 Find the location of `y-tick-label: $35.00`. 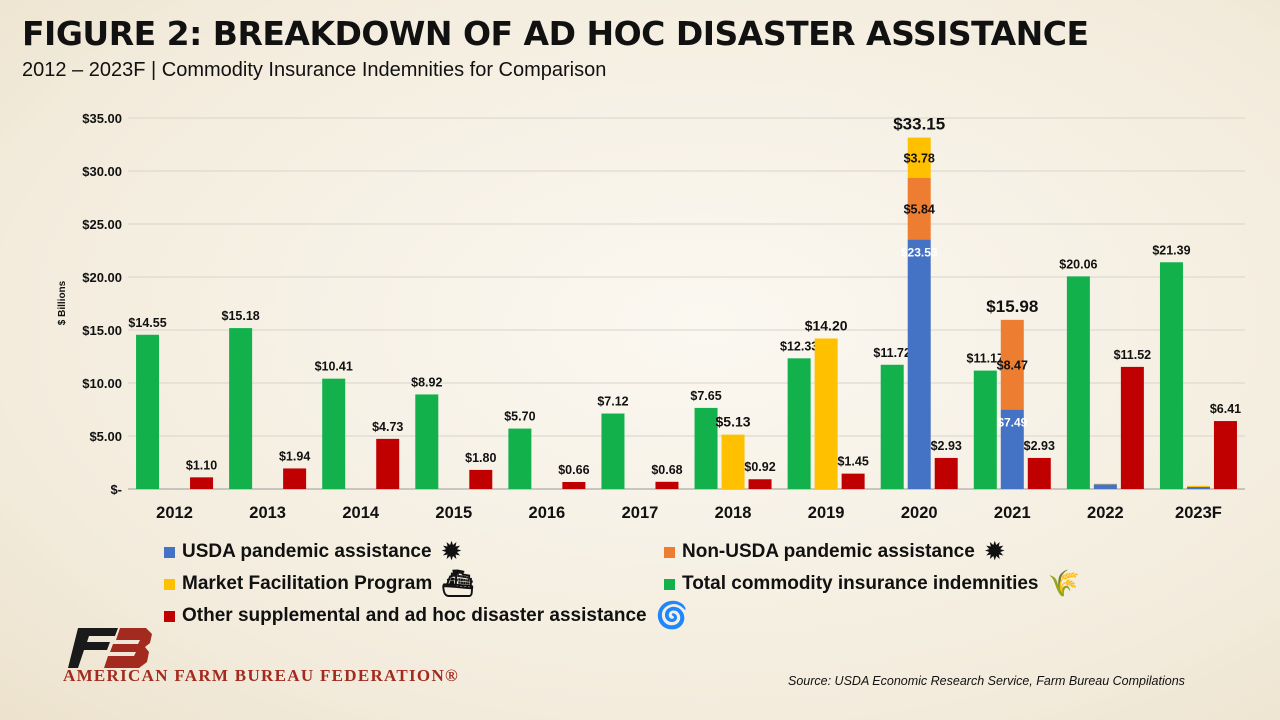

y-tick-label: $35.00 is located at coordinates (102, 118).